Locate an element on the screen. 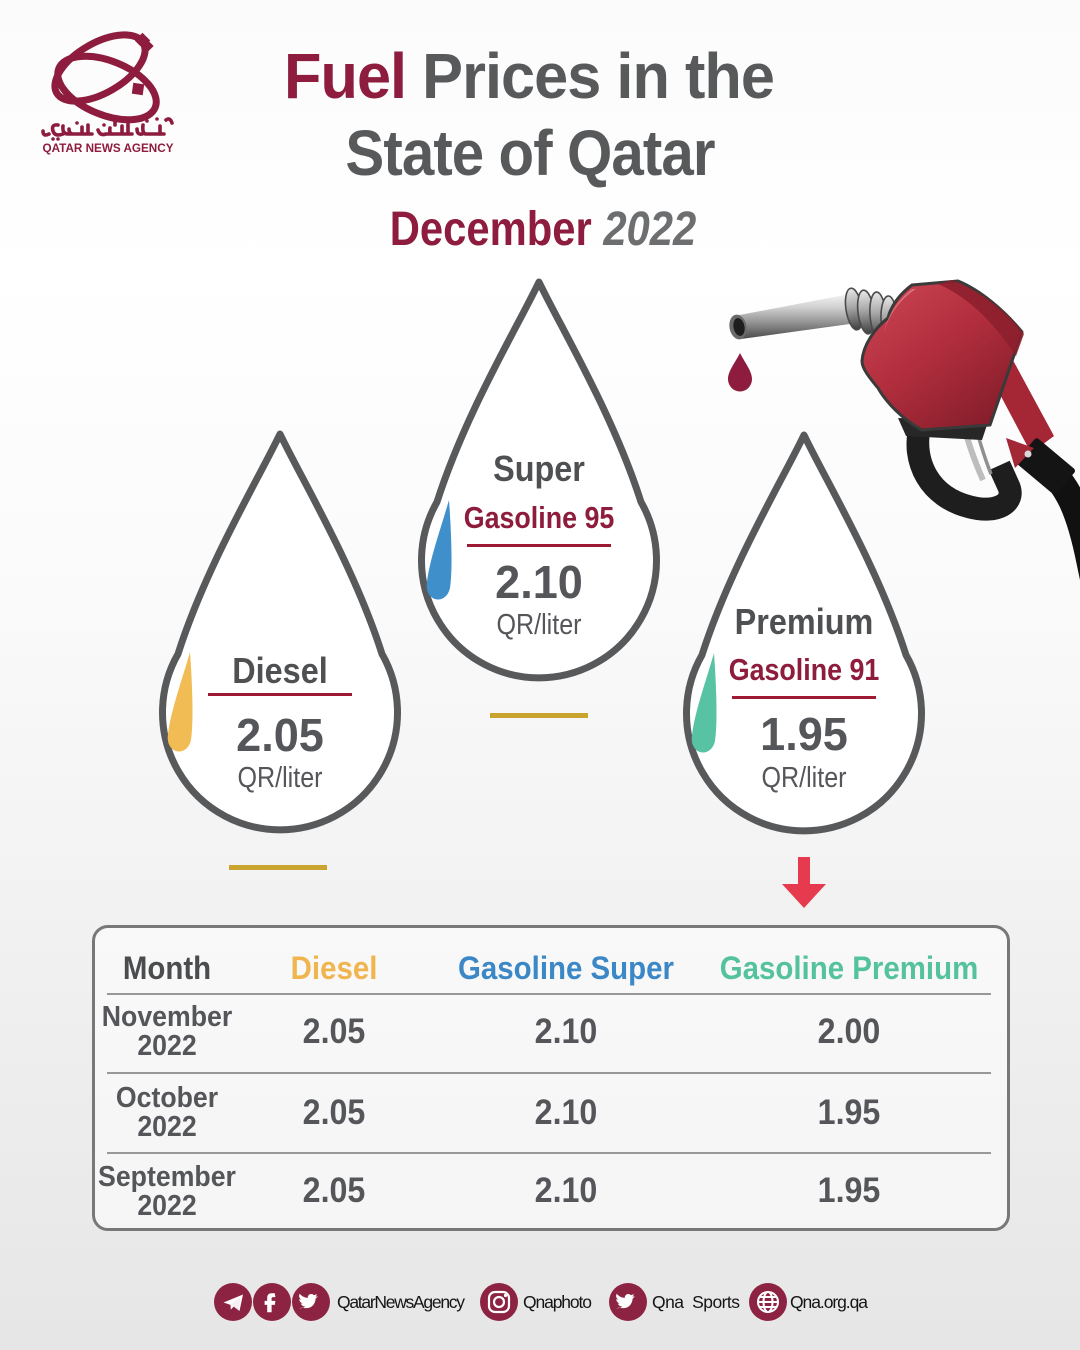 The image size is (1080, 1350). svg-text: Qna Sports is located at coordinates (696, 1302).